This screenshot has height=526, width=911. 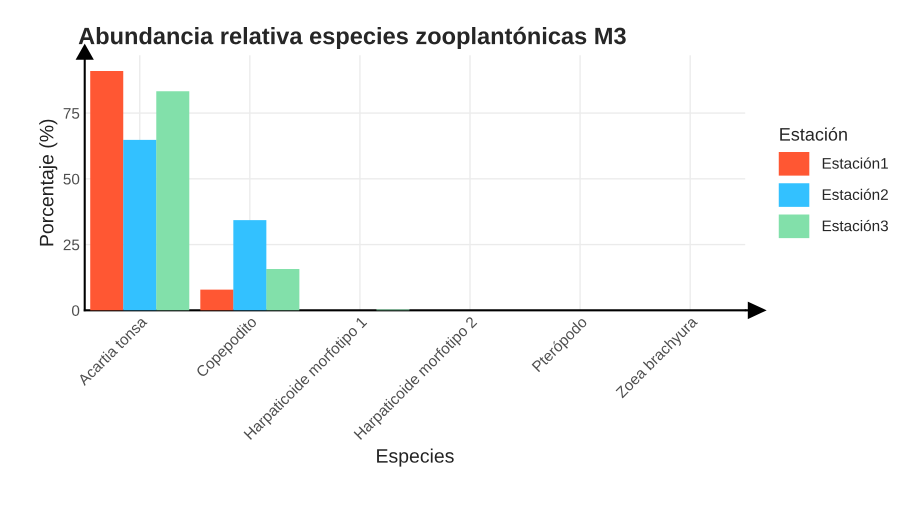 I want to click on y-tick-label: 50, so click(x=71, y=179).